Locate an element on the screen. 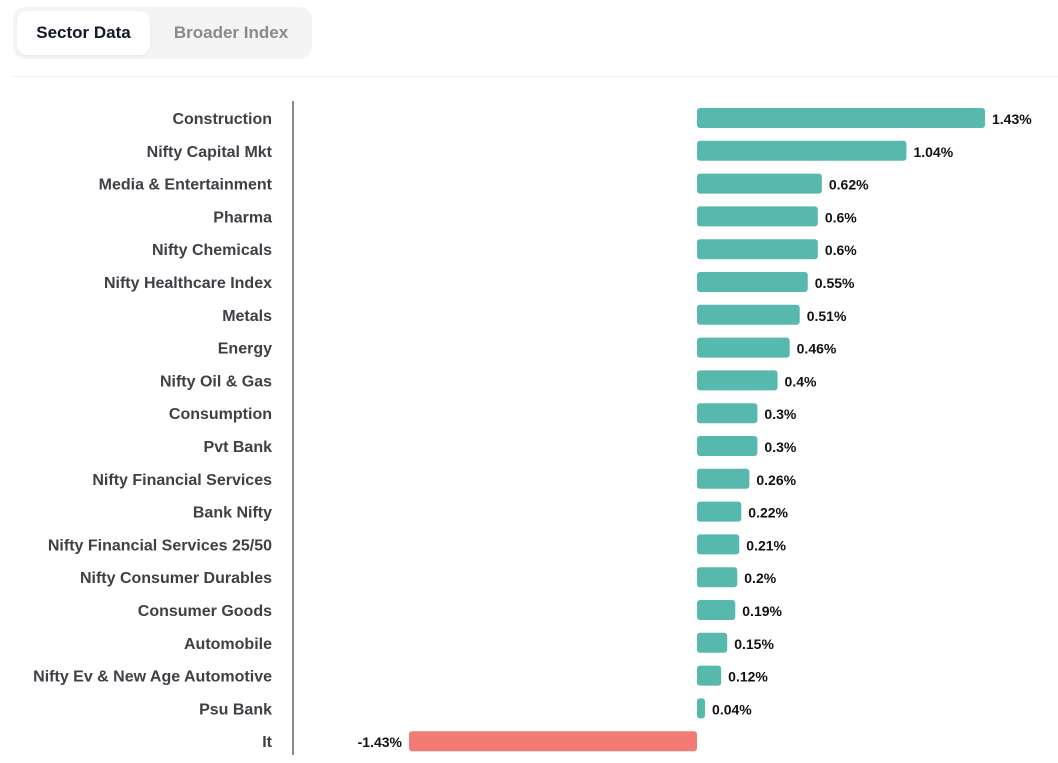 The width and height of the screenshot is (1058, 763). category-label: Construction is located at coordinates (222, 119).